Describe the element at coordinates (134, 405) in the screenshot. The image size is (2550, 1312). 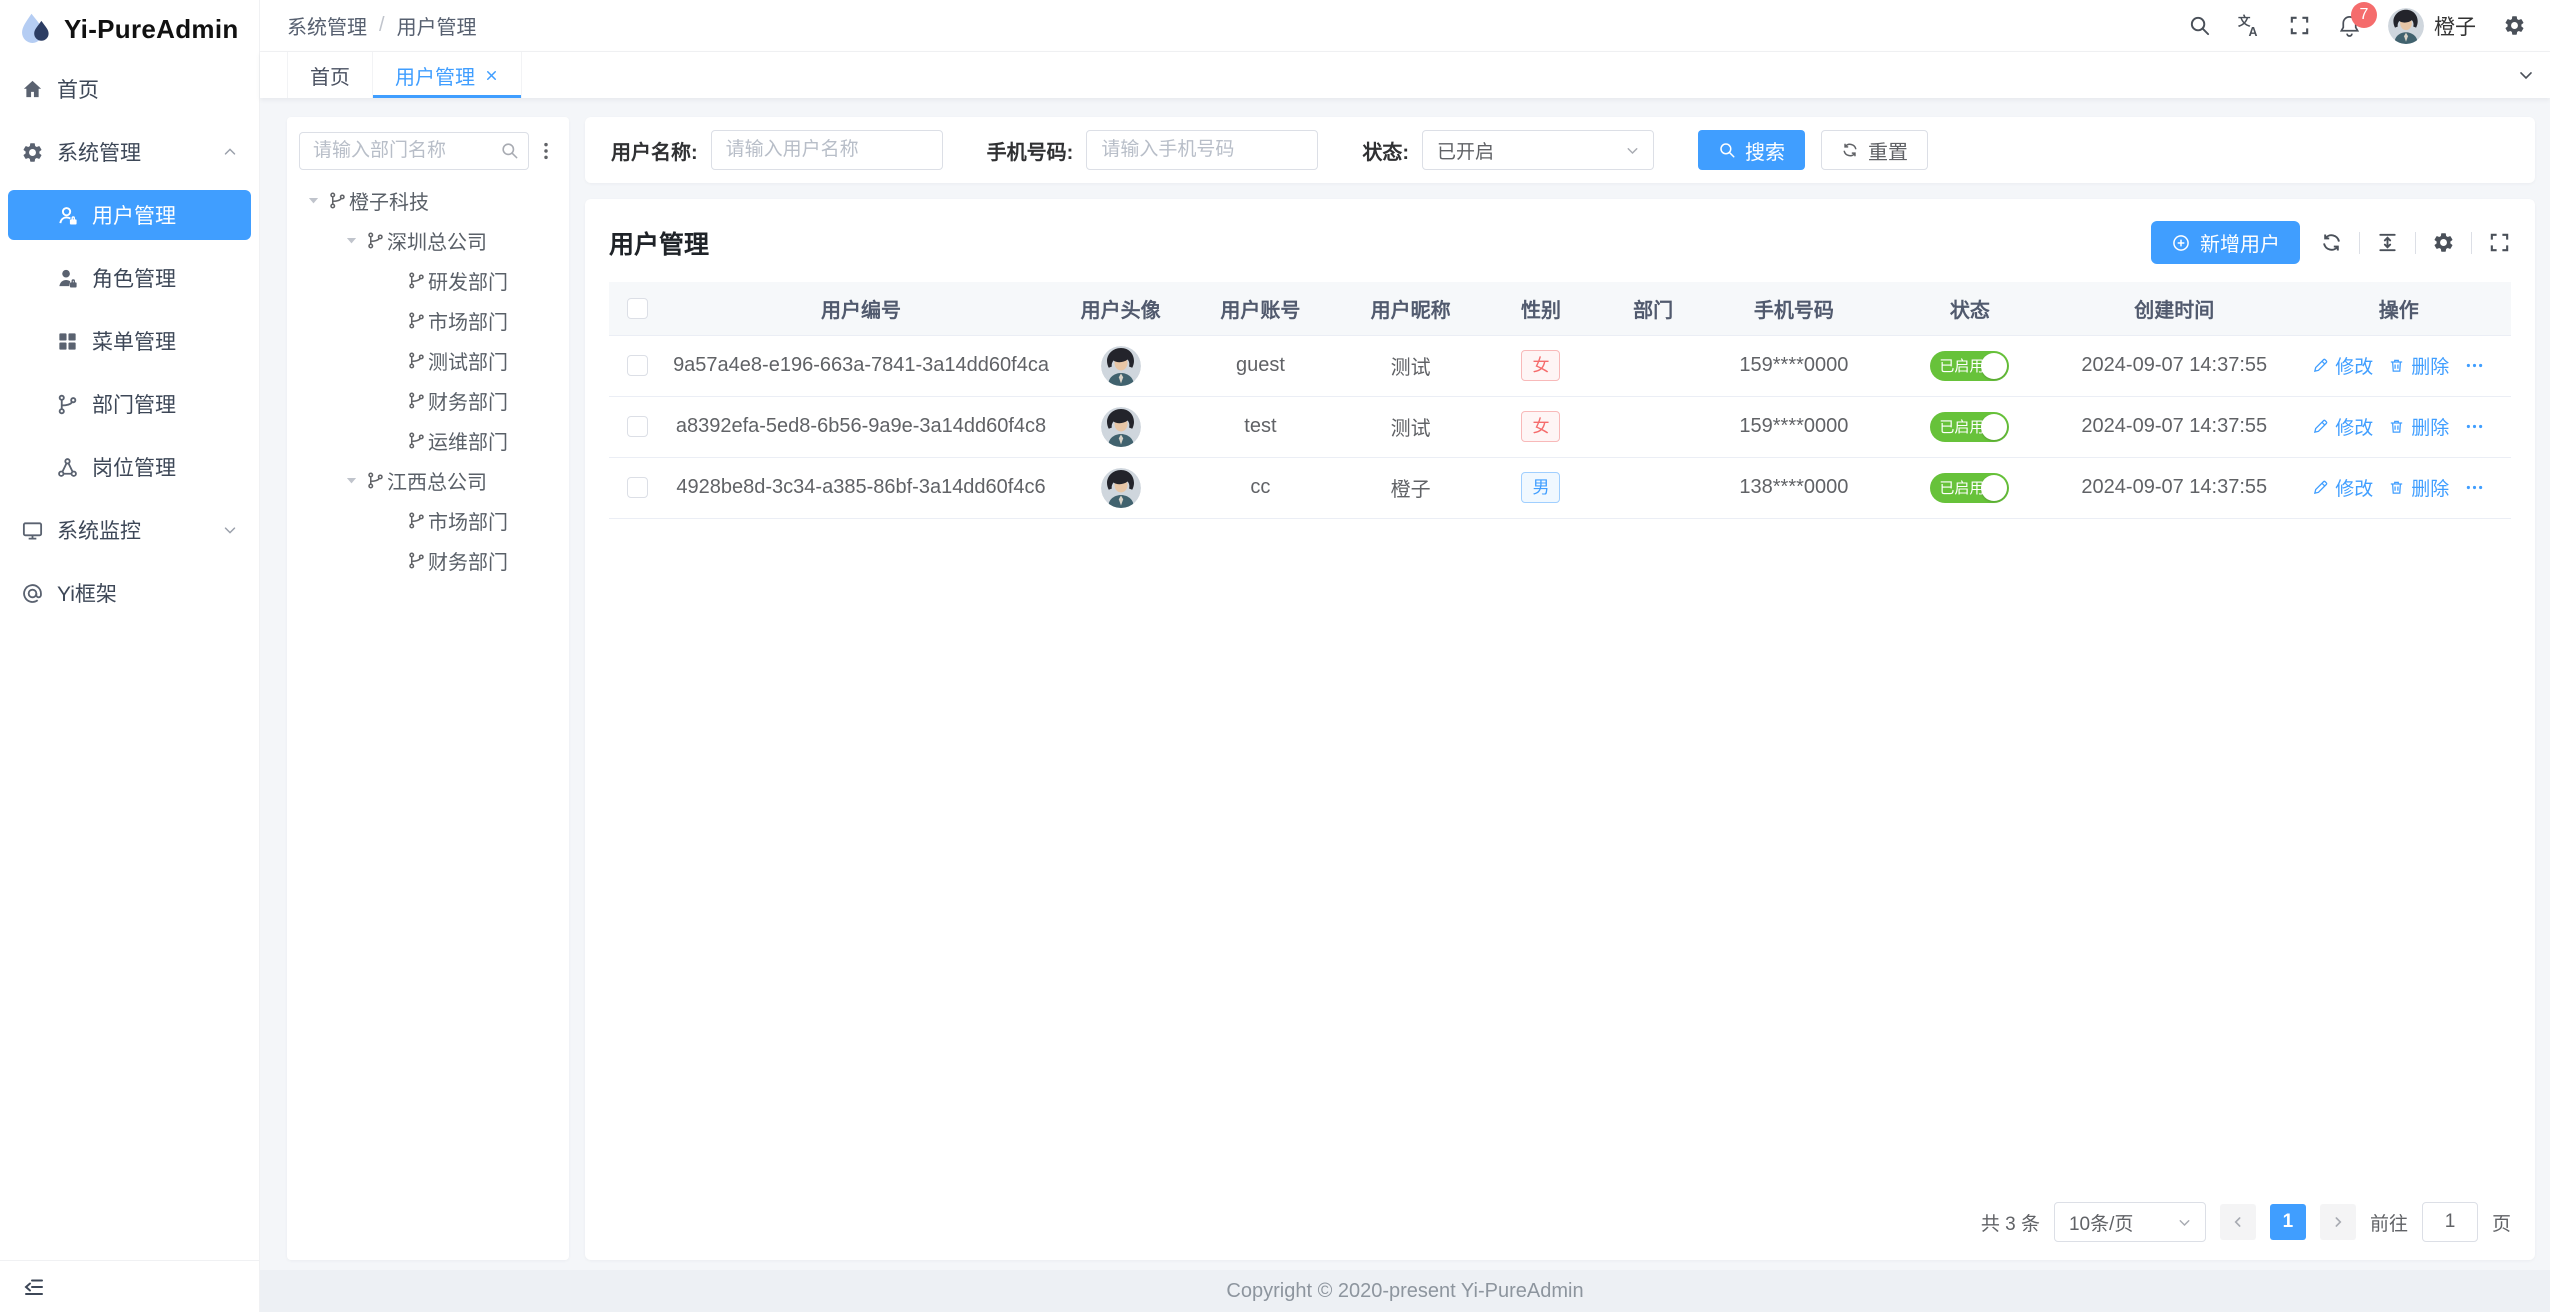
I see `sidebar-item-label: 部门管理` at that location.